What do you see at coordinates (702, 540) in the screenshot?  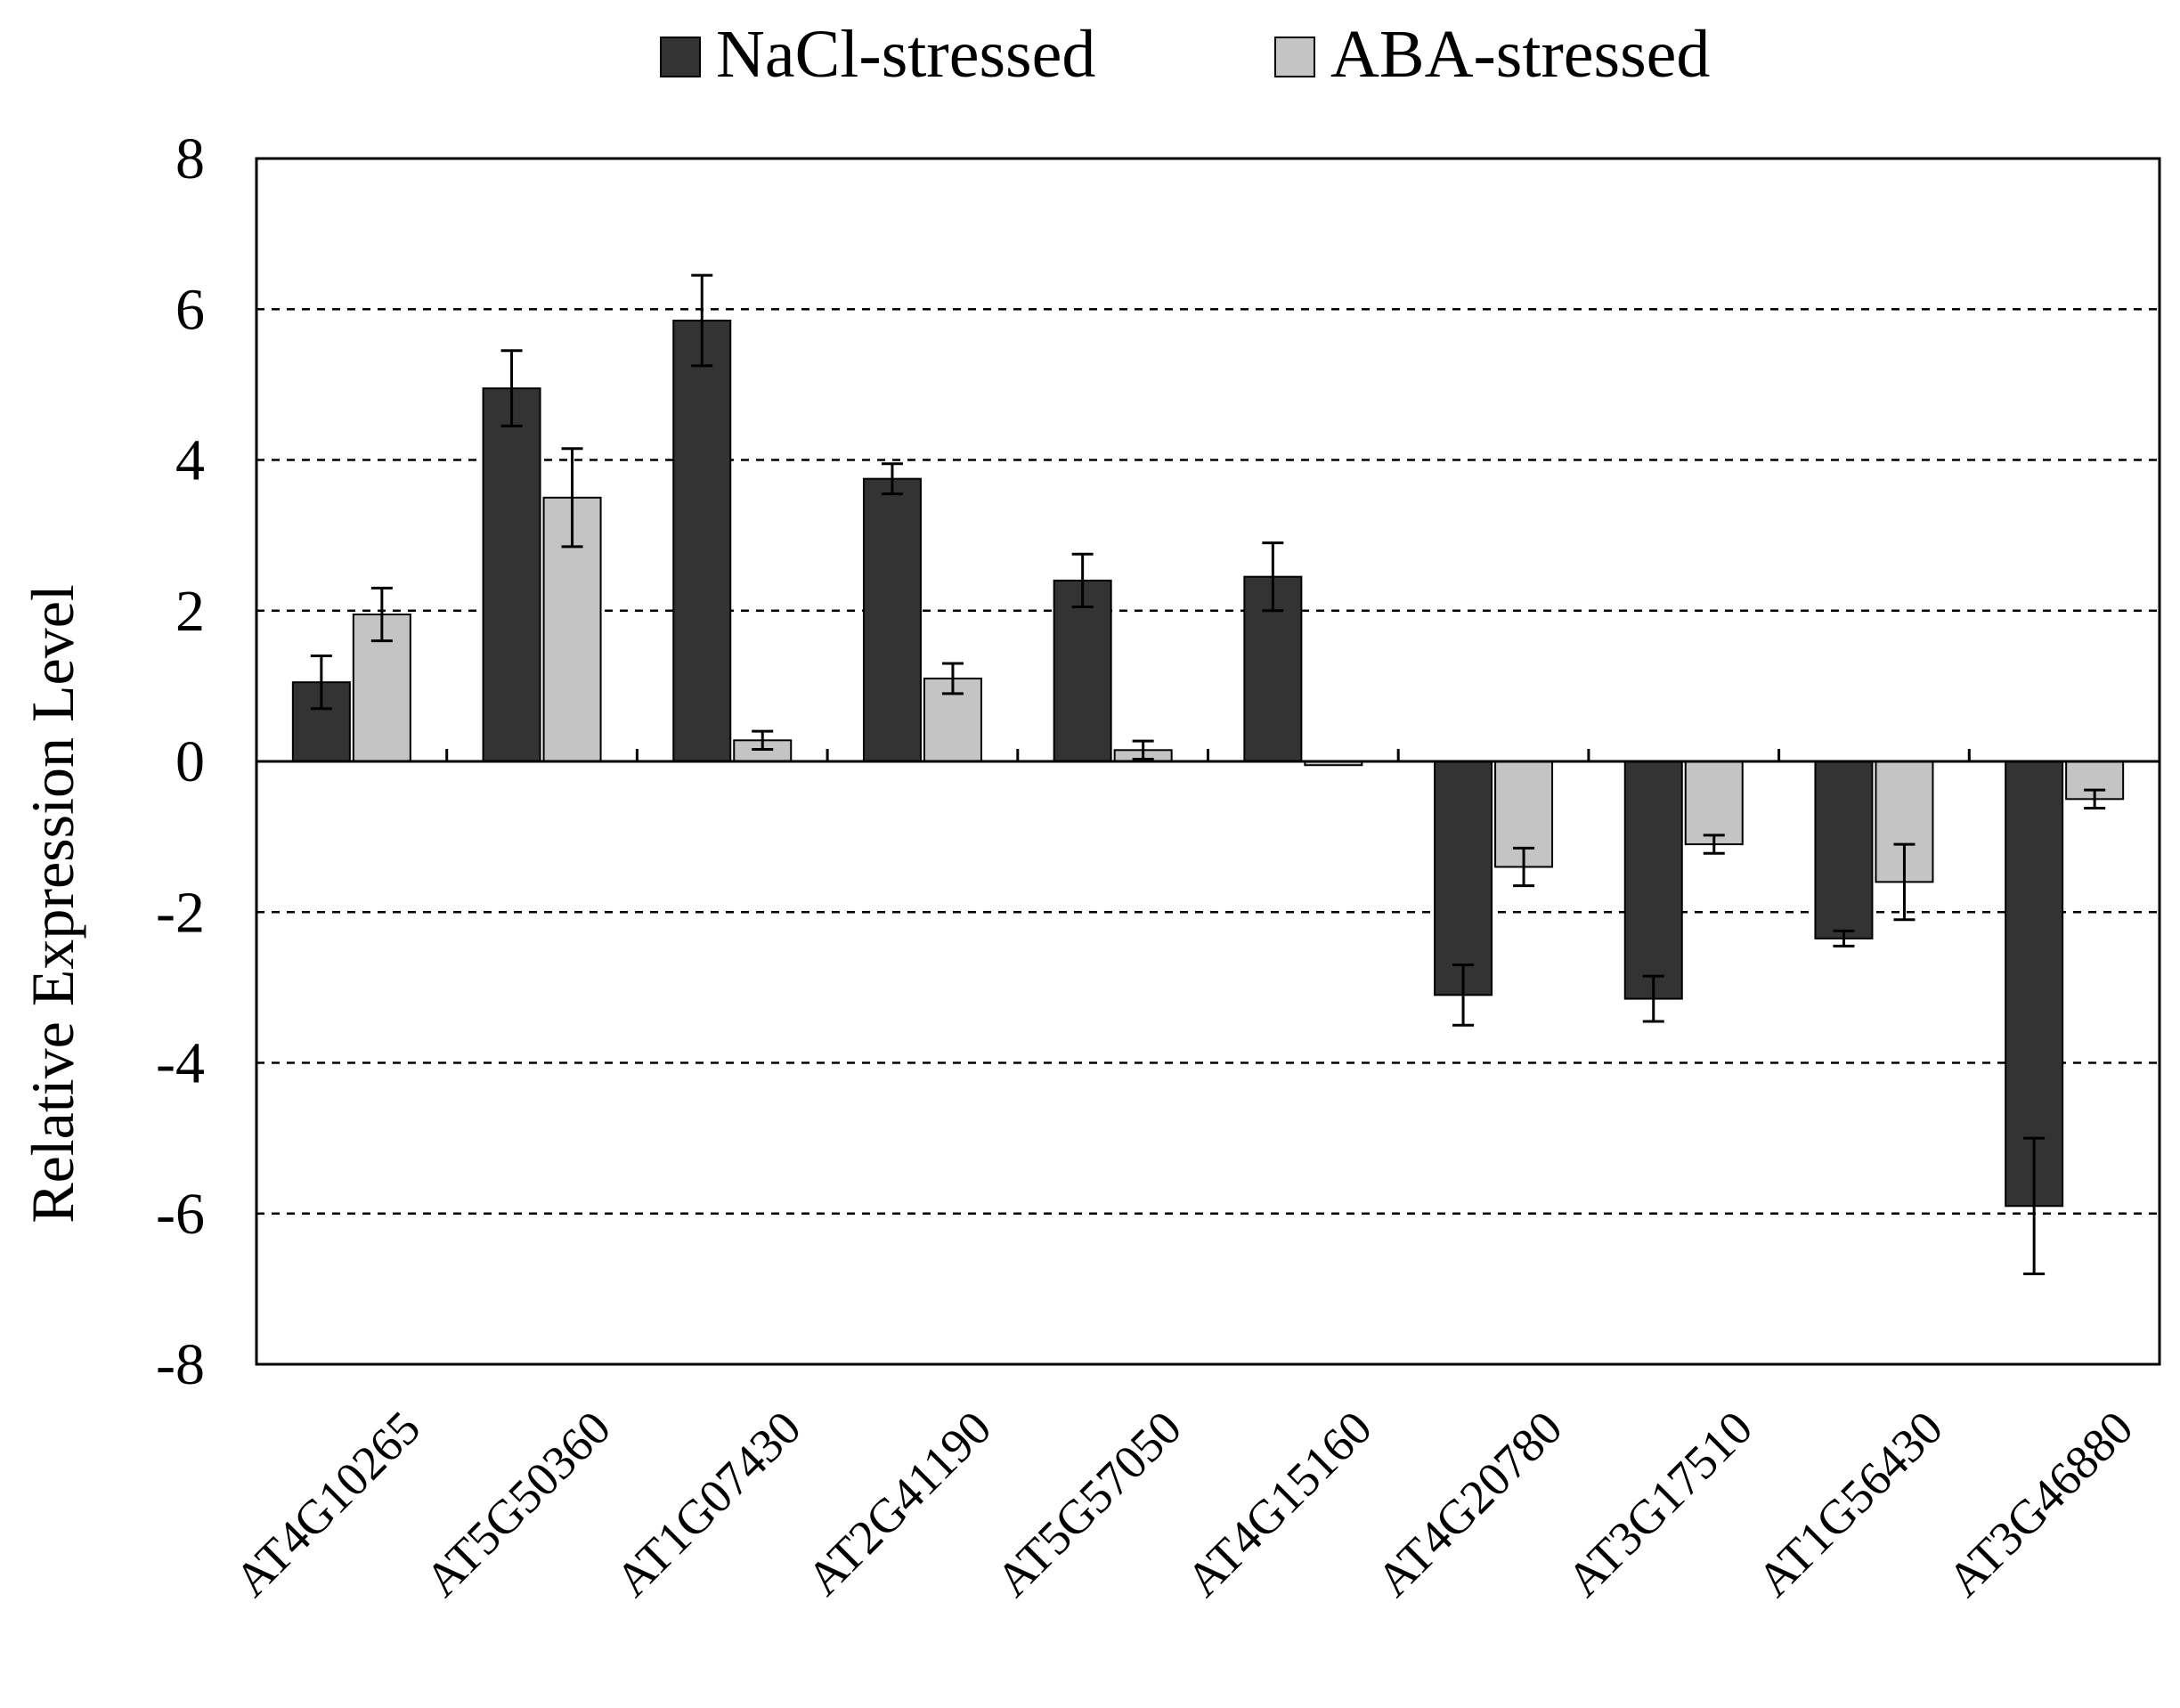 I see `bar-nacl-AT1G07430` at bounding box center [702, 540].